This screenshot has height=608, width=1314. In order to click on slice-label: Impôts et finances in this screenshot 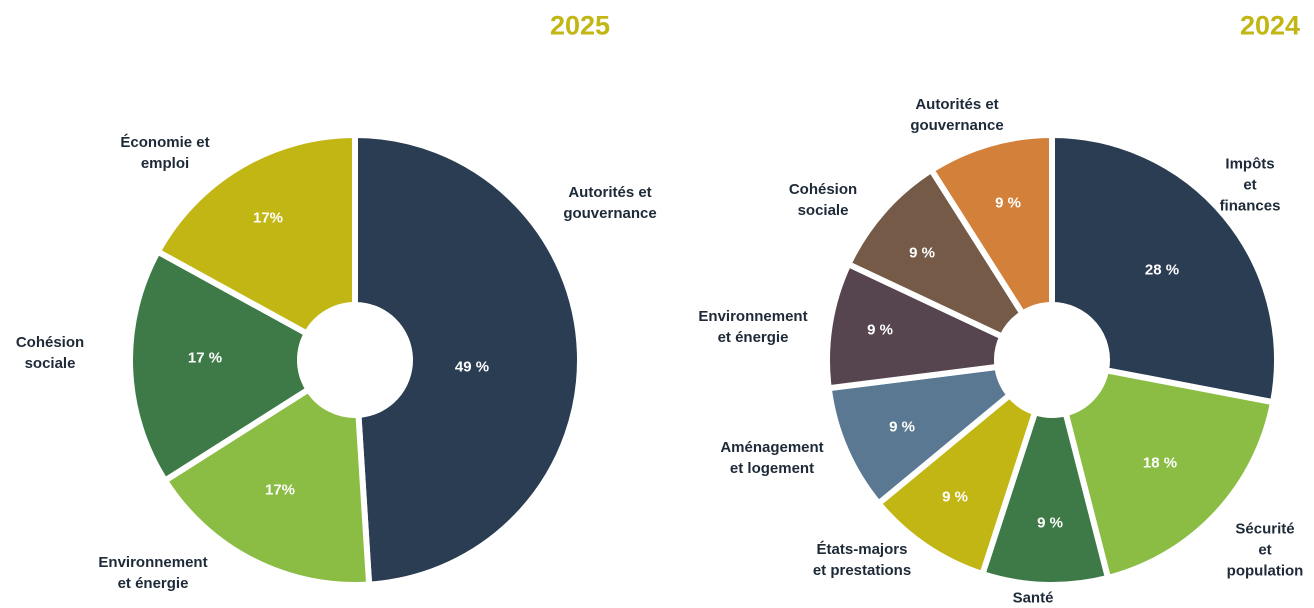, I will do `click(1250, 185)`.